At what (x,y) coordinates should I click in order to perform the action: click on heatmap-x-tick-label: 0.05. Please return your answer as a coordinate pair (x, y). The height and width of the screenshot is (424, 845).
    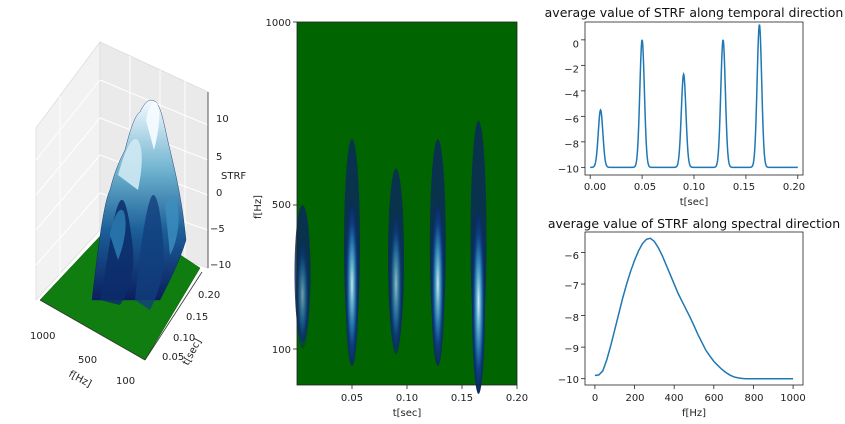
    Looking at the image, I should click on (352, 398).